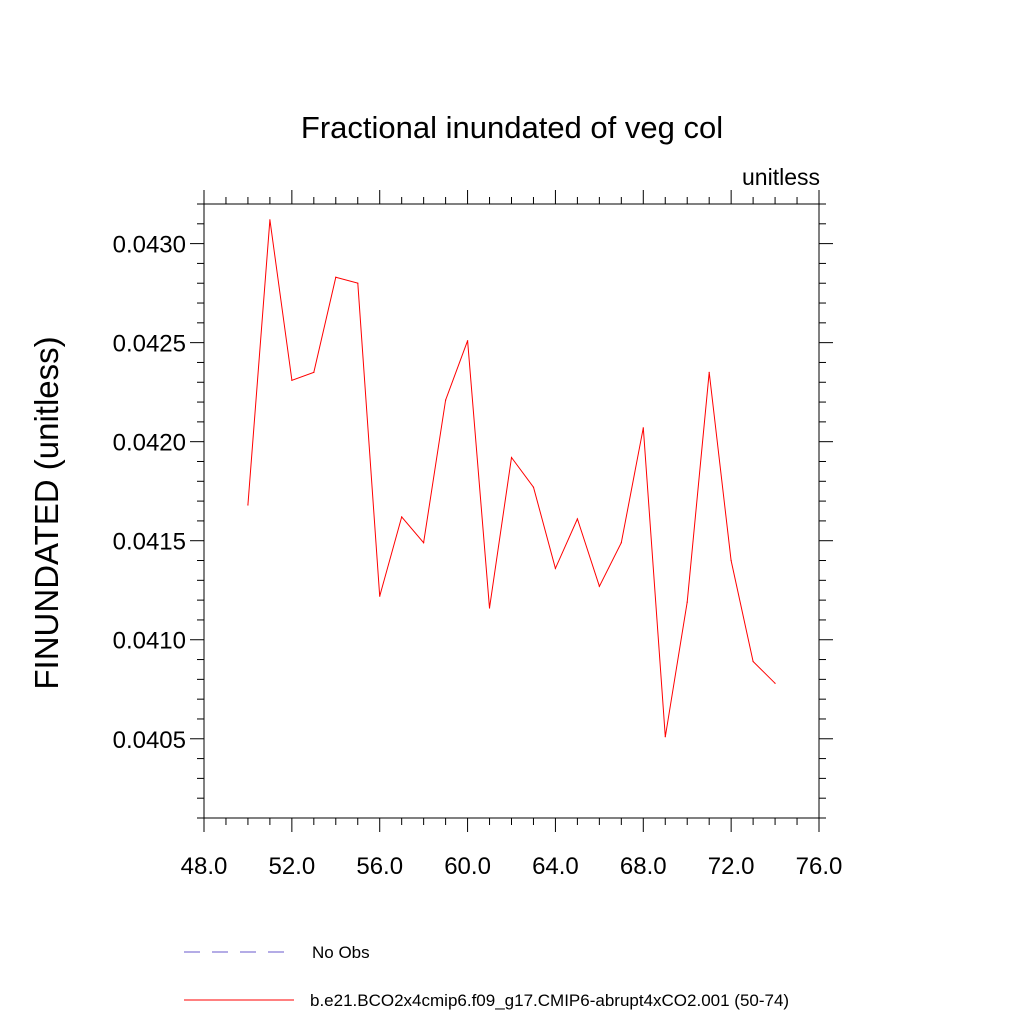 The width and height of the screenshot is (1024, 1029). I want to click on chart-title: Fractional inundated of veg col, so click(512, 127).